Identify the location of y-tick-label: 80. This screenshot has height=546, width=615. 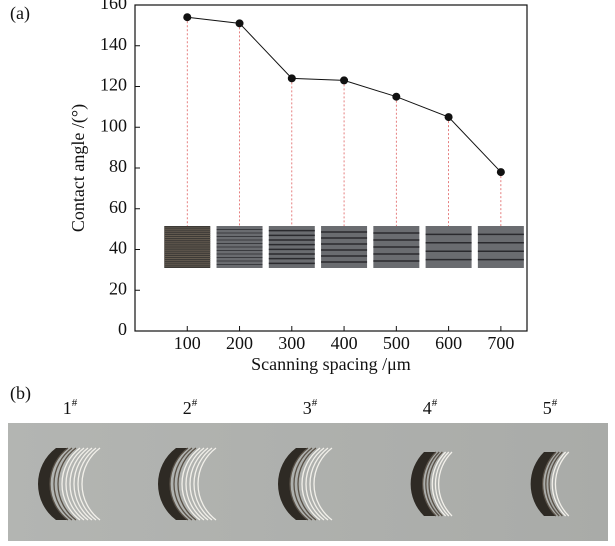
(118, 166).